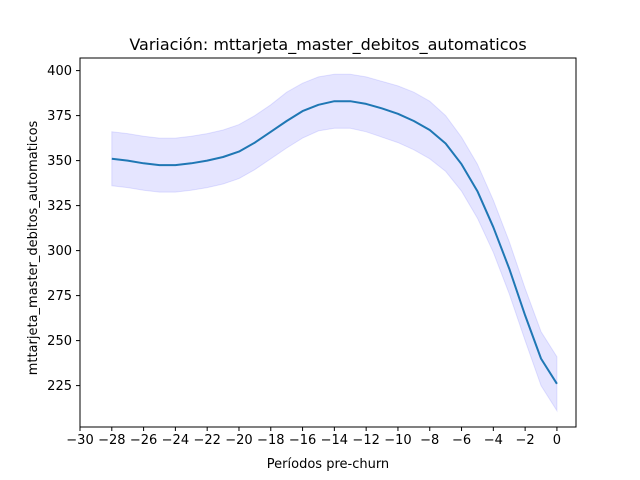 Image resolution: width=640 pixels, height=480 pixels. What do you see at coordinates (397, 440) in the screenshot?
I see `x-tick-label: −10` at bounding box center [397, 440].